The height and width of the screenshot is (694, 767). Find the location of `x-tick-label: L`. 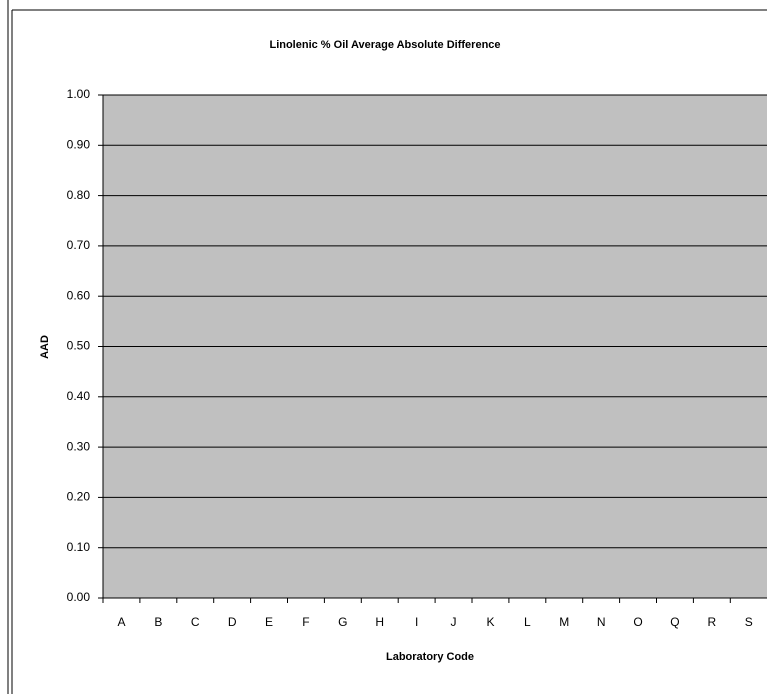

x-tick-label: L is located at coordinates (527, 622).